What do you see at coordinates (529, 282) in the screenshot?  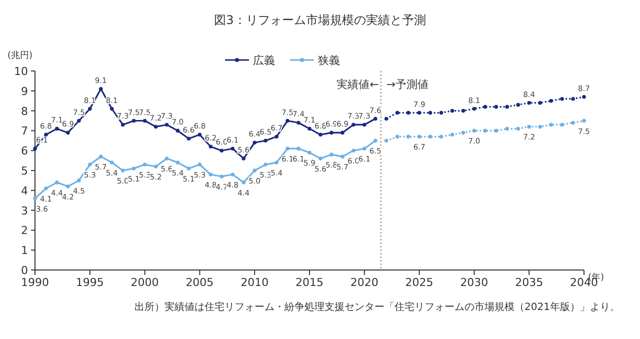 I see `x-tick-label: 2035` at bounding box center [529, 282].